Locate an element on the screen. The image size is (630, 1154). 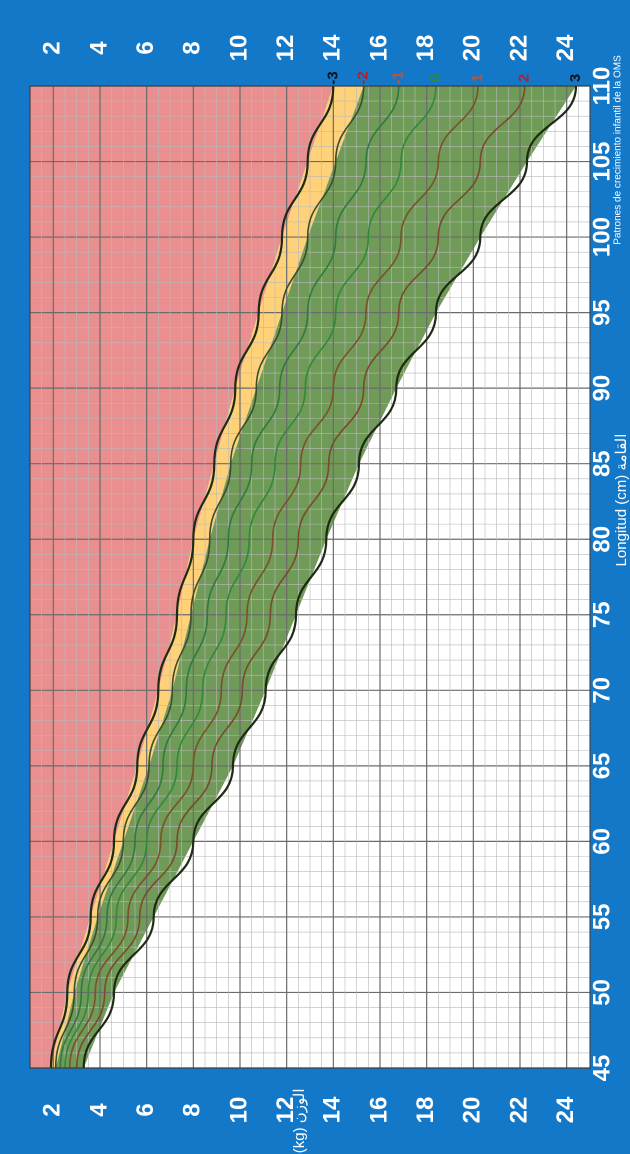
weight-tick-bottom: 14 is located at coordinates (332, 1109).